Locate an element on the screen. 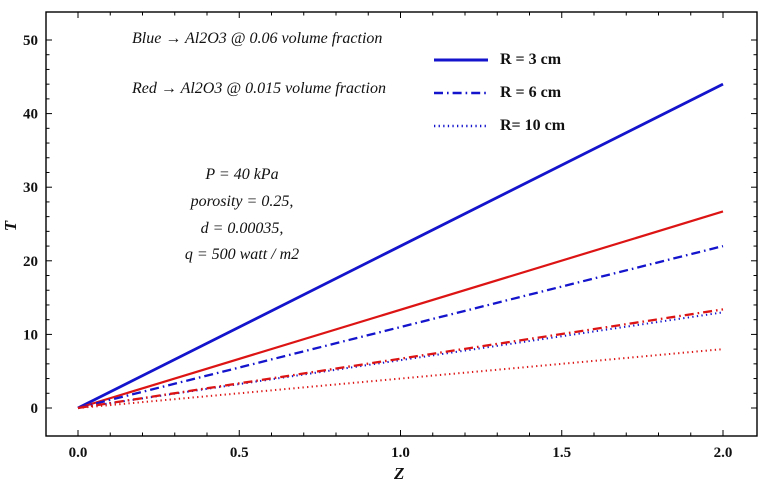 The width and height of the screenshot is (772, 498). annotation-porosity: porosity = 0.25, is located at coordinates (242, 201).